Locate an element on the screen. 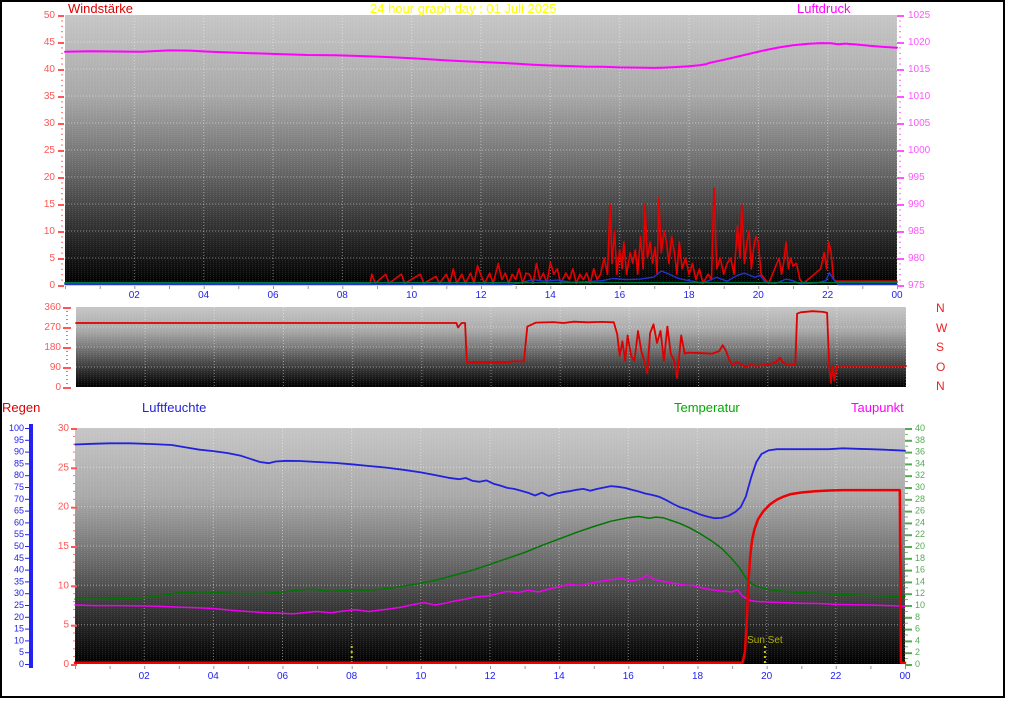 The image size is (1024, 705). svg-text: 26 is located at coordinates (920, 511).